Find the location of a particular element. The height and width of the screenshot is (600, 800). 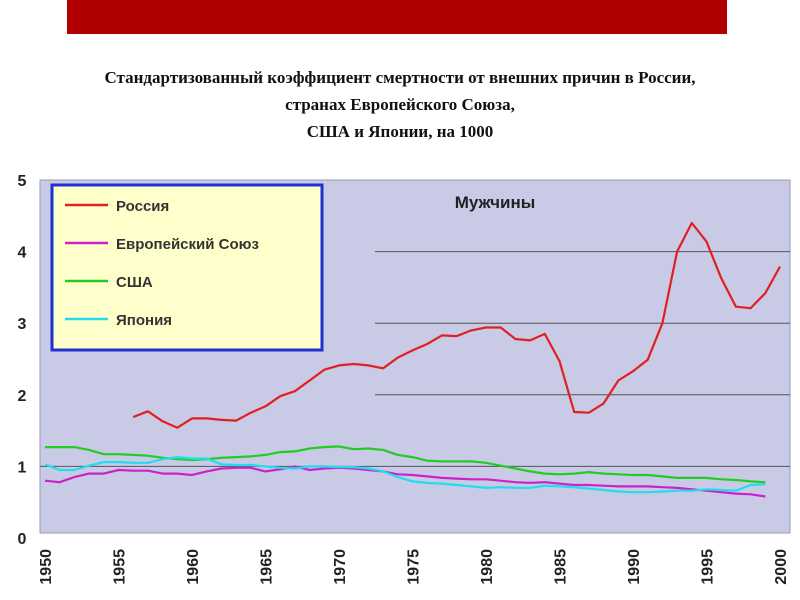

x-tick-label: 1950 is located at coordinates (46, 567).